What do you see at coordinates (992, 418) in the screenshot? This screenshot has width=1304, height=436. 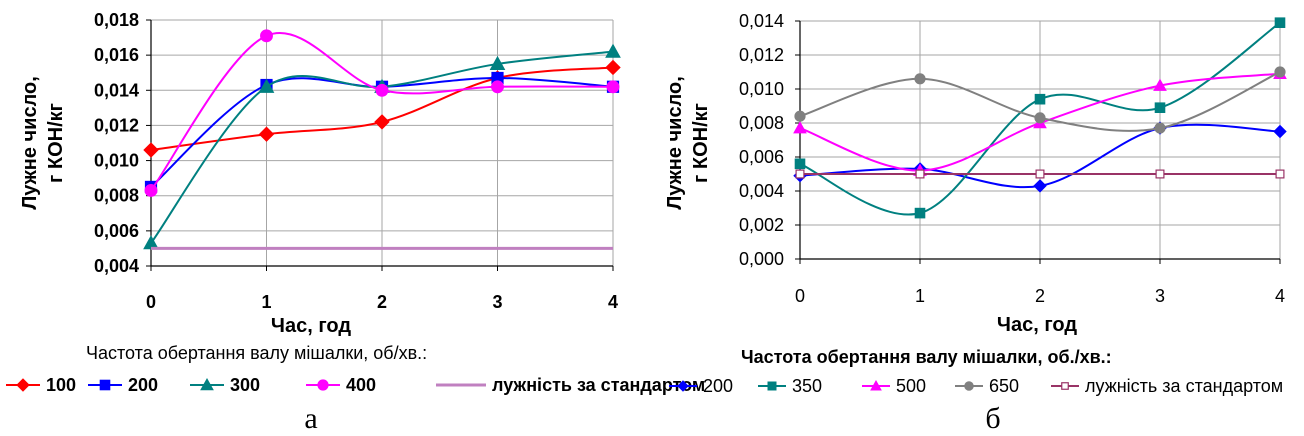 I see `panel-label: б` at bounding box center [992, 418].